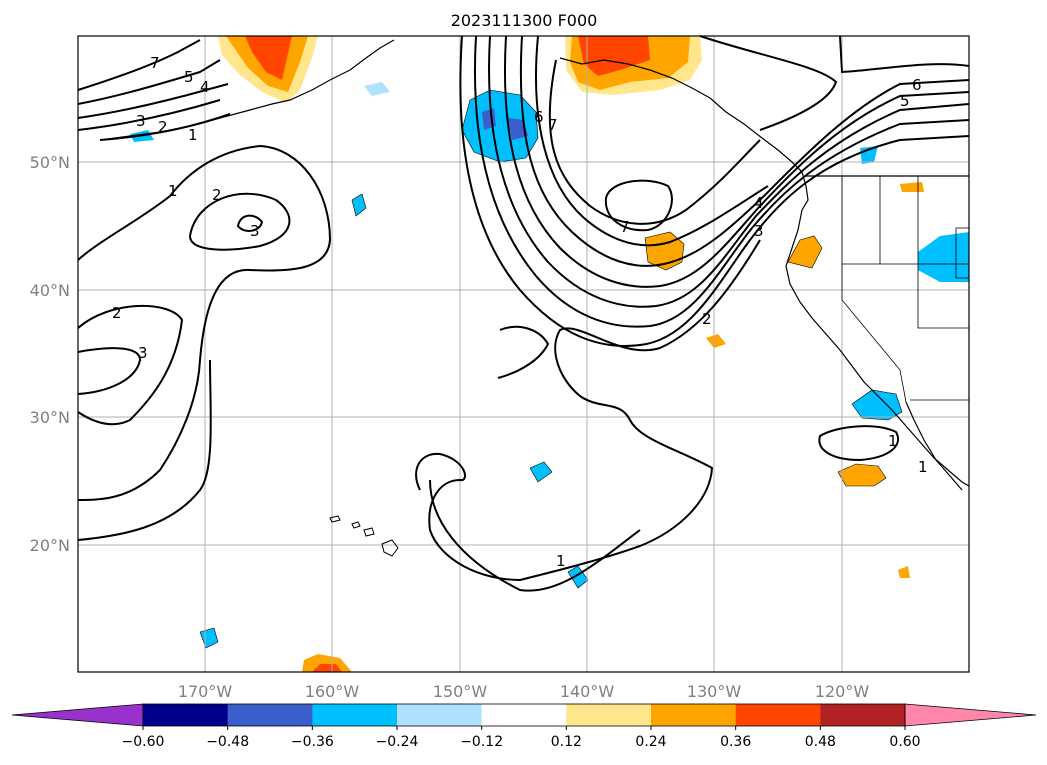  What do you see at coordinates (50, 354) in the screenshot?
I see `lat-labels: 50°N 40°N 30°N 20°N` at bounding box center [50, 354].